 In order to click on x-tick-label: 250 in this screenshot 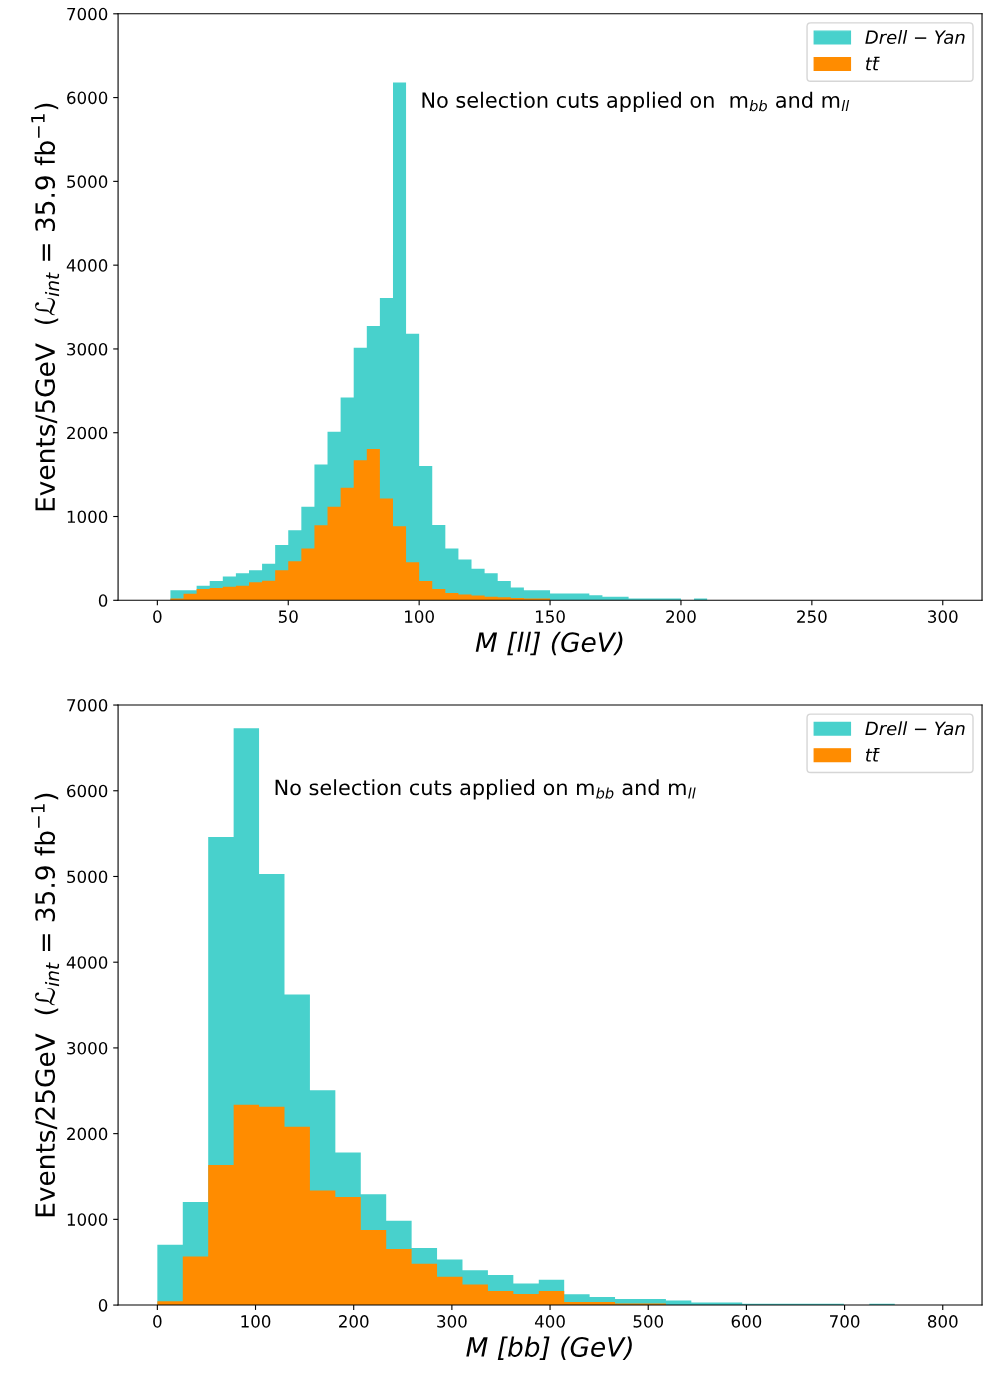, I will do `click(812, 616)`.